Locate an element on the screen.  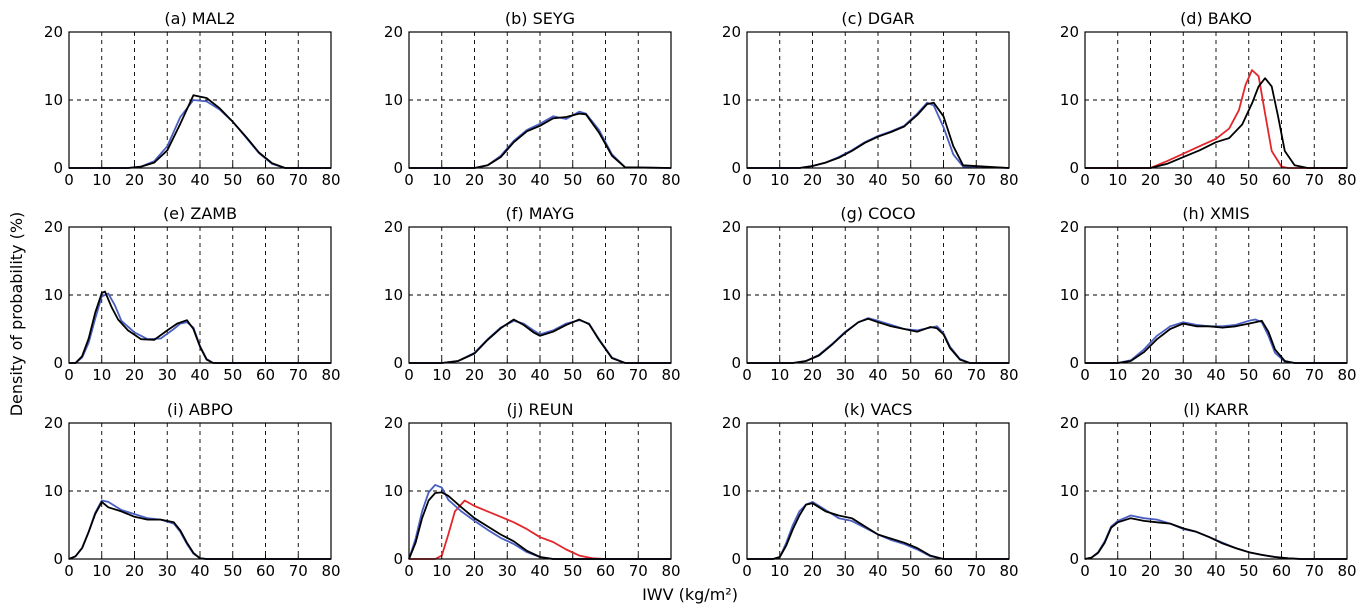
panel-title: (e) ZAMB is located at coordinates (200, 213).